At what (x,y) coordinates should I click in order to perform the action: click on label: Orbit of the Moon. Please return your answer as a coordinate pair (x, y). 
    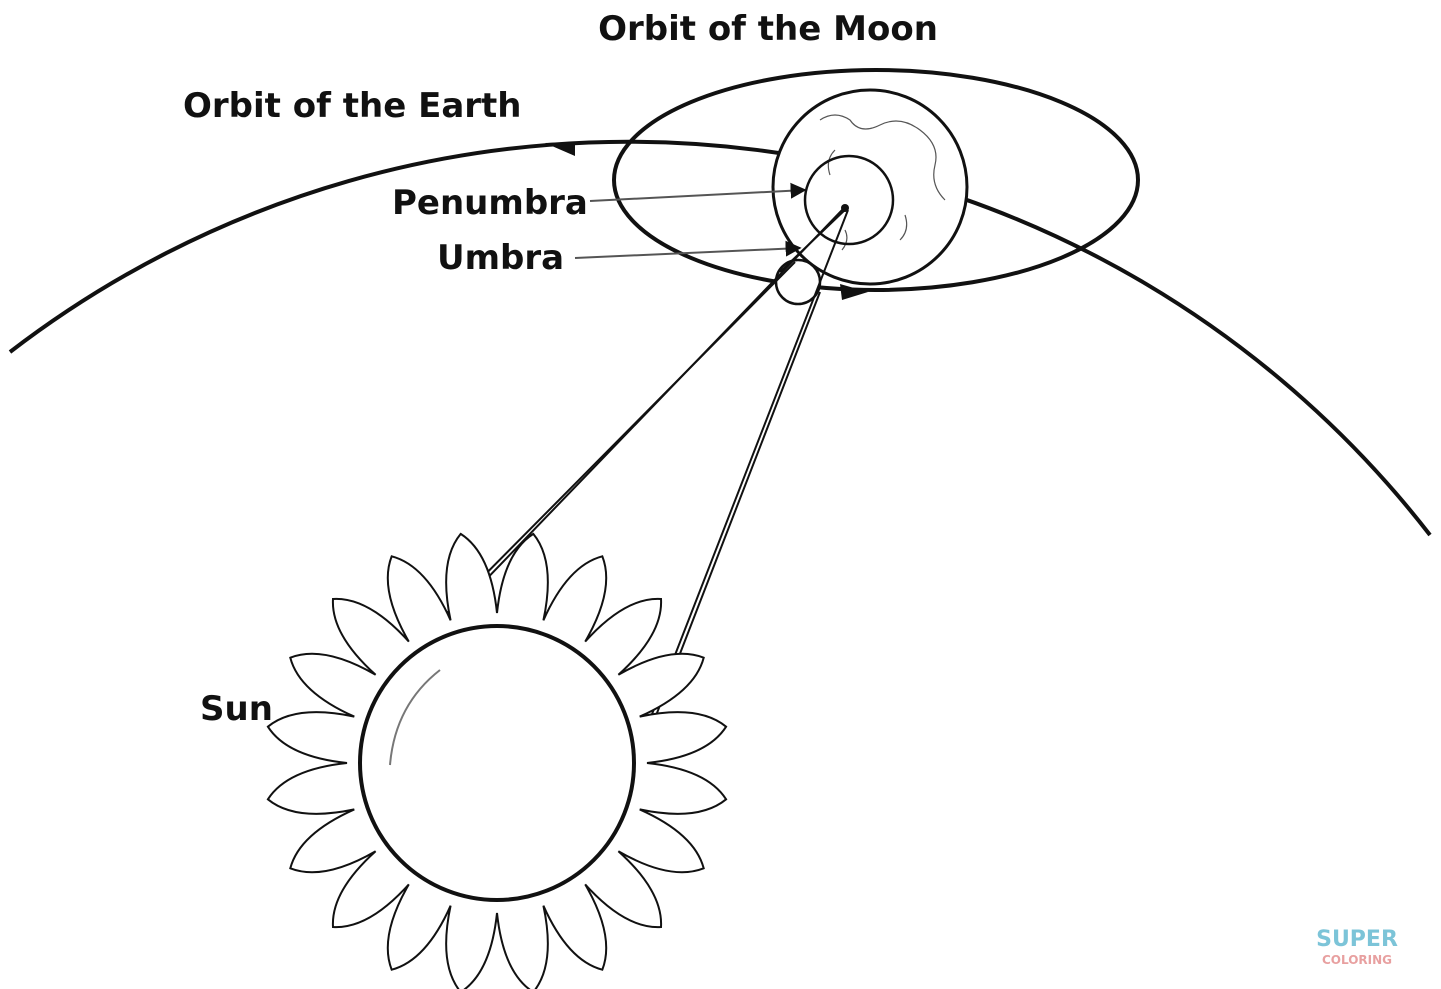
    Looking at the image, I should click on (768, 29).